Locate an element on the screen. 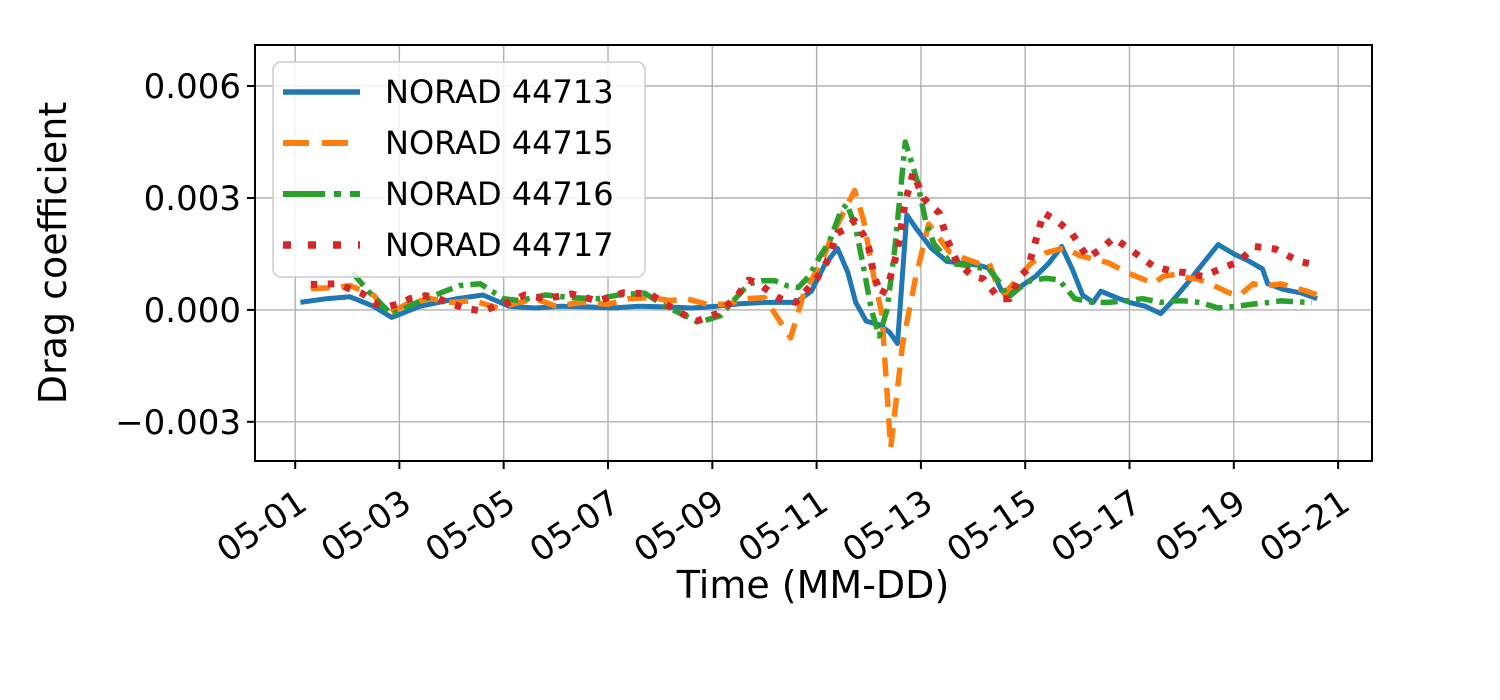  x-tick-label: 05-11 is located at coordinates (783, 526).